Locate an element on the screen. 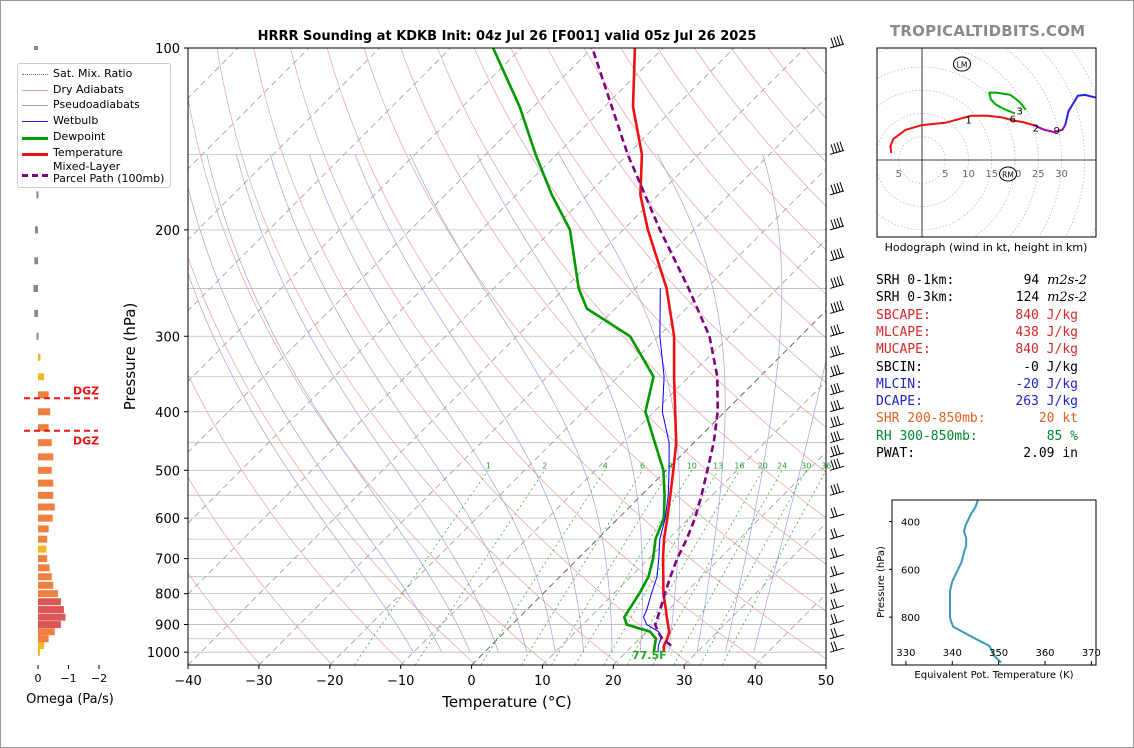 The height and width of the screenshot is (748, 1134). mixing-ratio-label: 20 is located at coordinates (763, 465).